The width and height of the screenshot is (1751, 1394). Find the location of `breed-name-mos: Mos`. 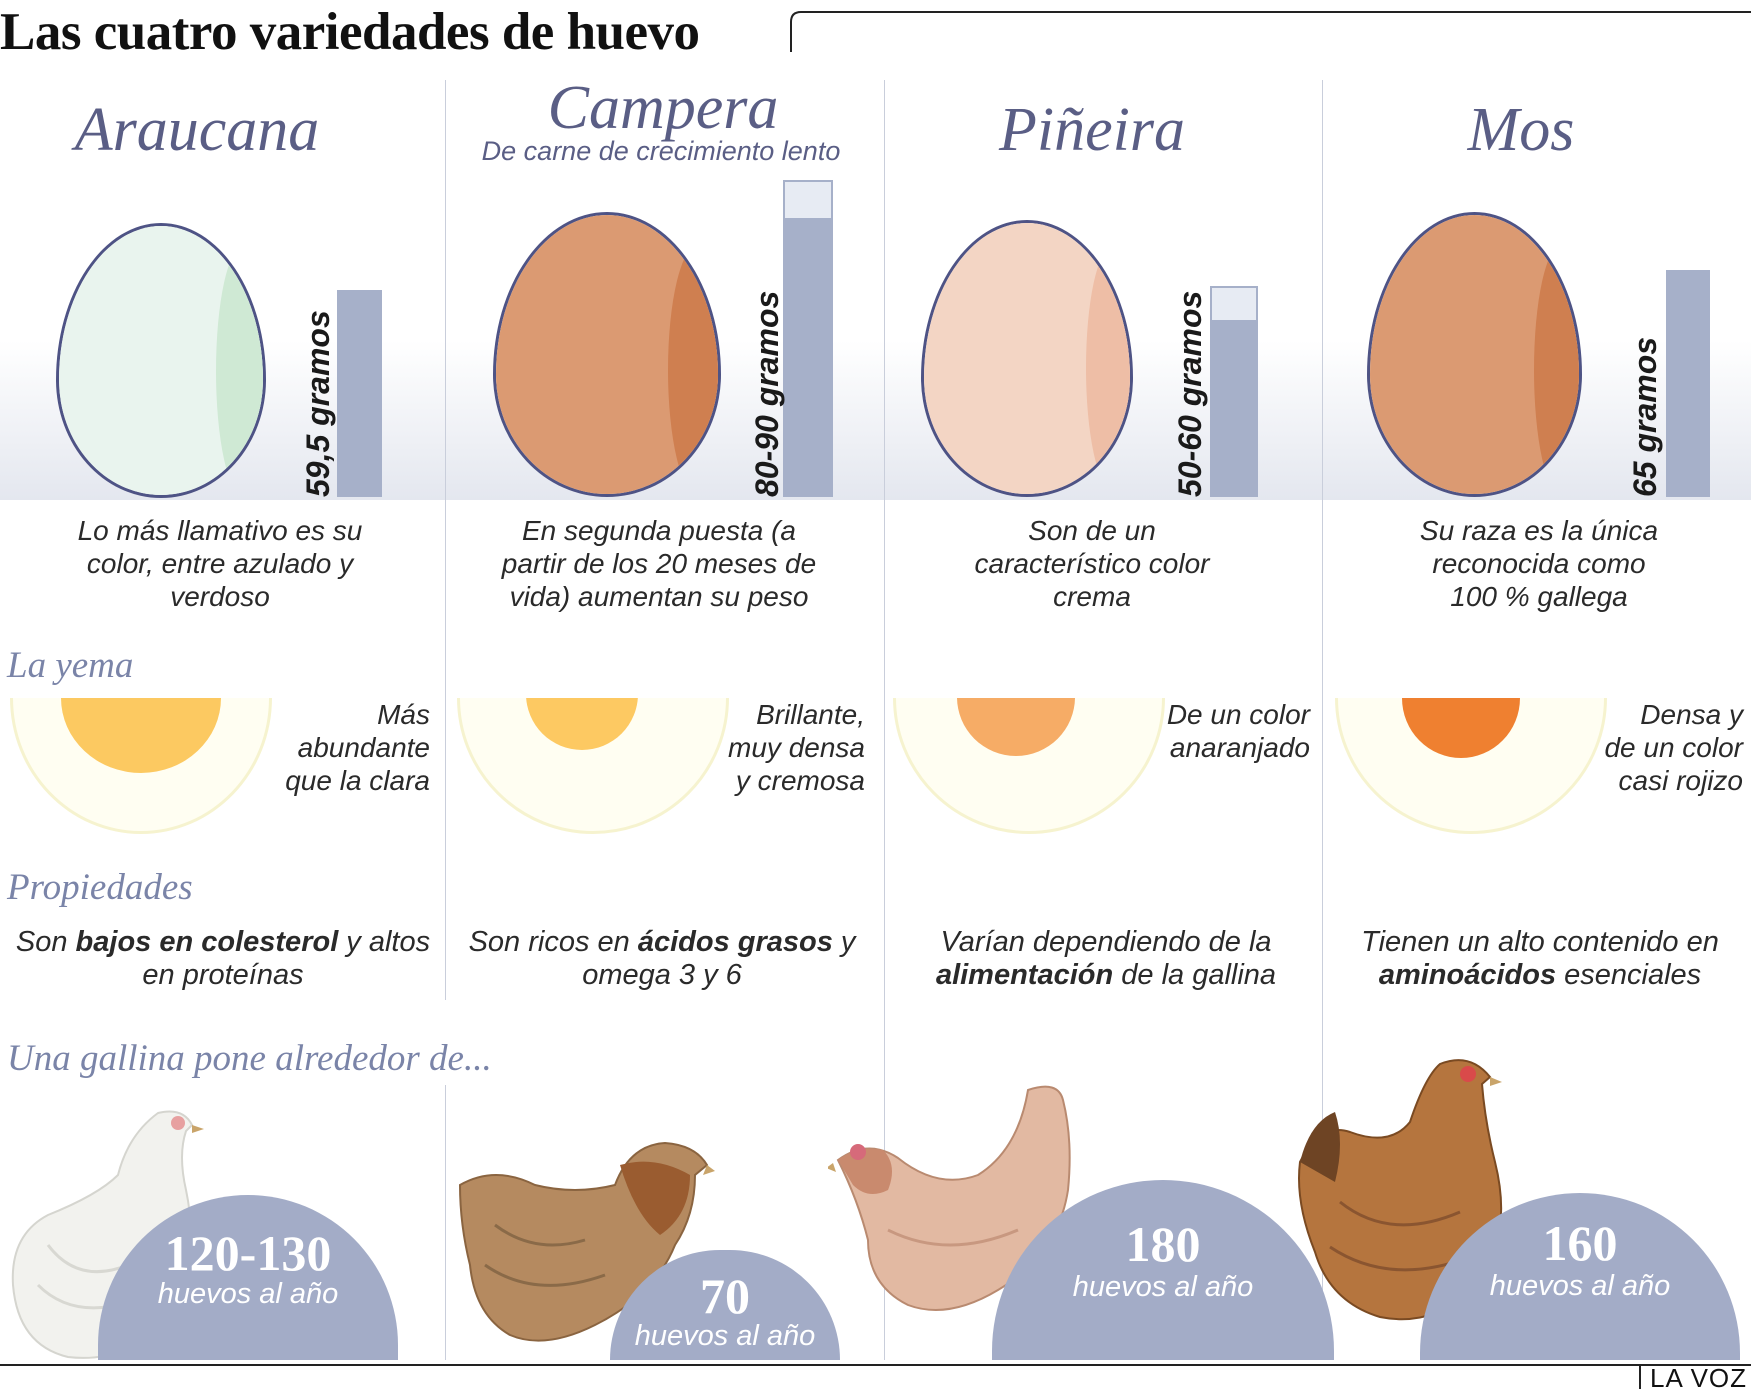

breed-name-mos: Mos is located at coordinates (1521, 130).